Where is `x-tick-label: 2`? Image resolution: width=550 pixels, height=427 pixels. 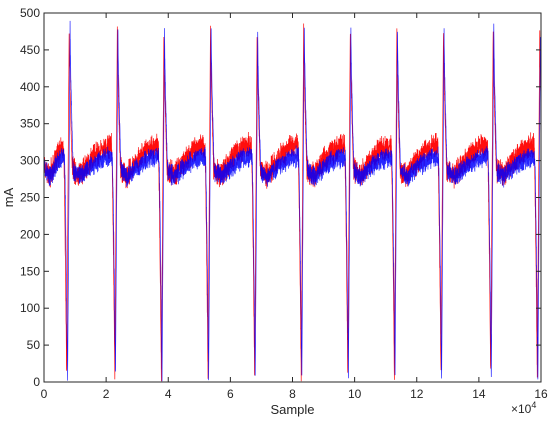
x-tick-label: 2 is located at coordinates (106, 394).